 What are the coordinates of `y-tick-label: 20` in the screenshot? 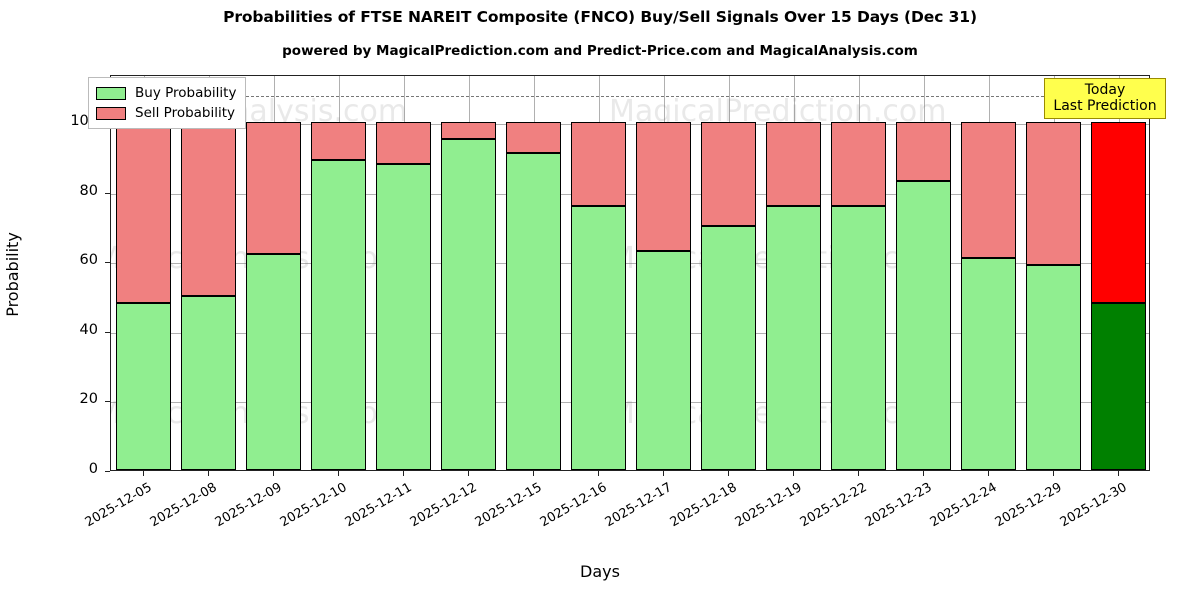 It's located at (88, 399).